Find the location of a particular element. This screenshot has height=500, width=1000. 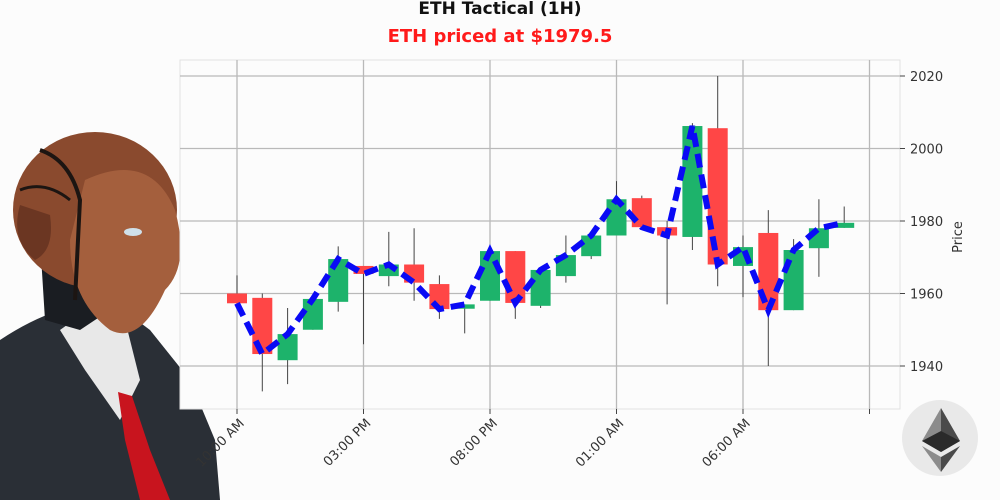

y-axis: 1940 1960 1980 2000 2020 is located at coordinates (921, 222).